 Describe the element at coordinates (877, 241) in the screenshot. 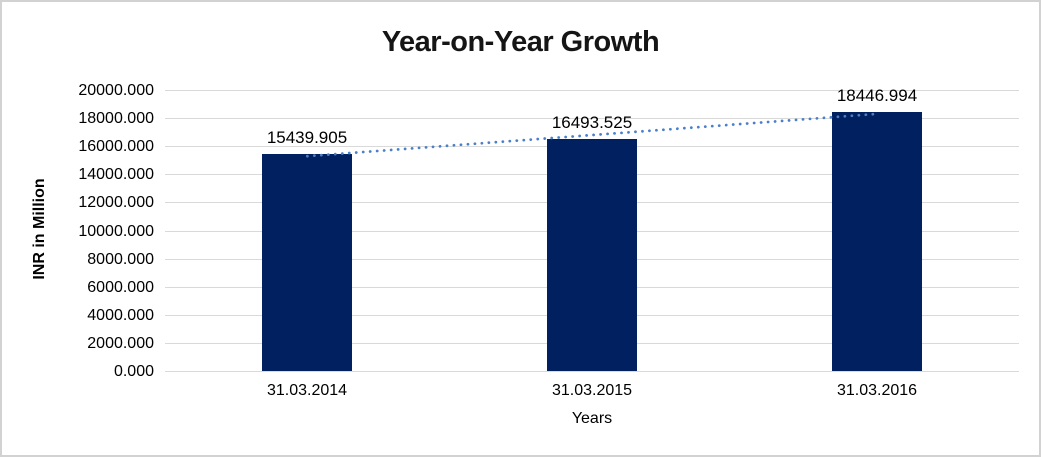

I see `bar-31.03.2016` at that location.